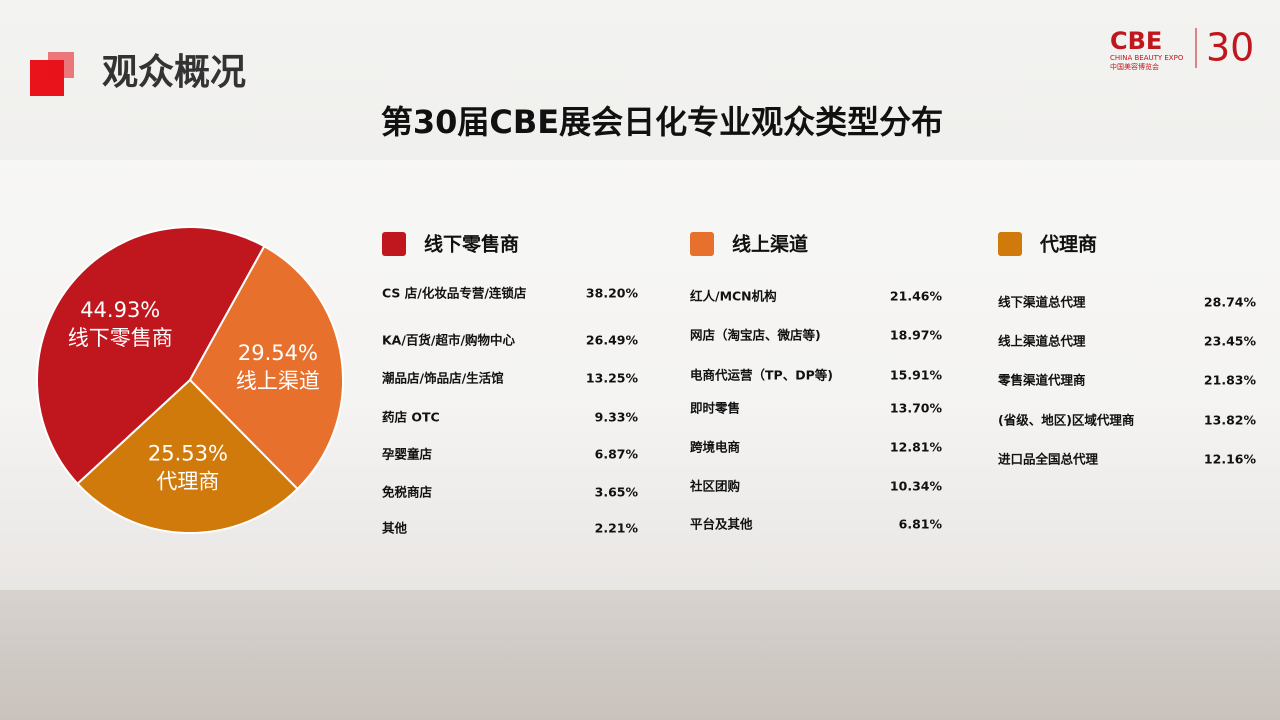  I want to click on list-value: 13.25%, so click(612, 378).